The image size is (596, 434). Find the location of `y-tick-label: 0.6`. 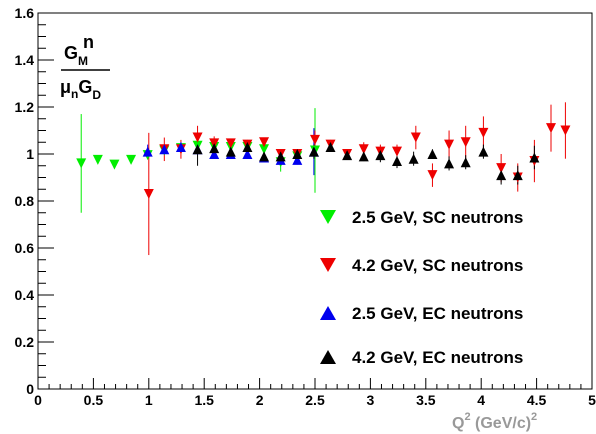

y-tick-label: 0.6 is located at coordinates (25, 248).